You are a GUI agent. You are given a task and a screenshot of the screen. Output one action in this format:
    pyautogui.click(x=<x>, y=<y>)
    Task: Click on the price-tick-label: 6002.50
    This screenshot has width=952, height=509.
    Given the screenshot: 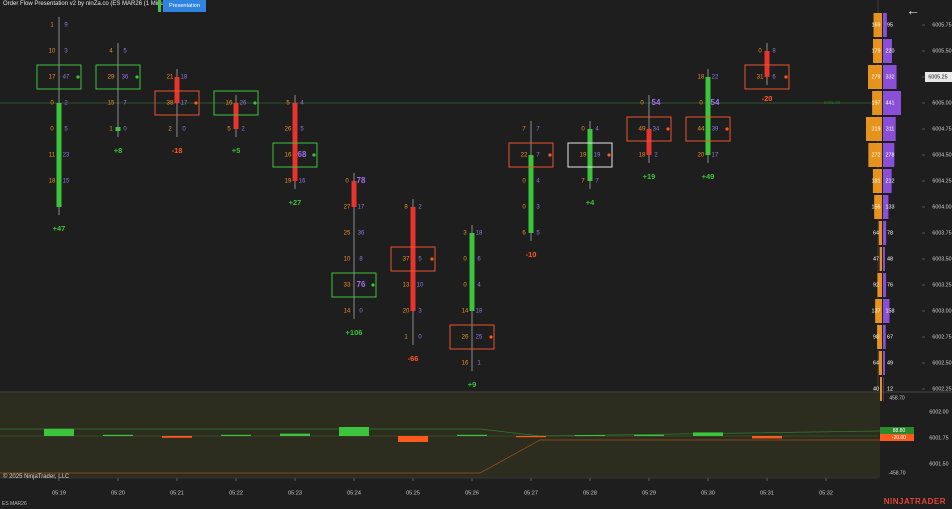 What is the action you would take?
    pyautogui.click(x=941, y=363)
    